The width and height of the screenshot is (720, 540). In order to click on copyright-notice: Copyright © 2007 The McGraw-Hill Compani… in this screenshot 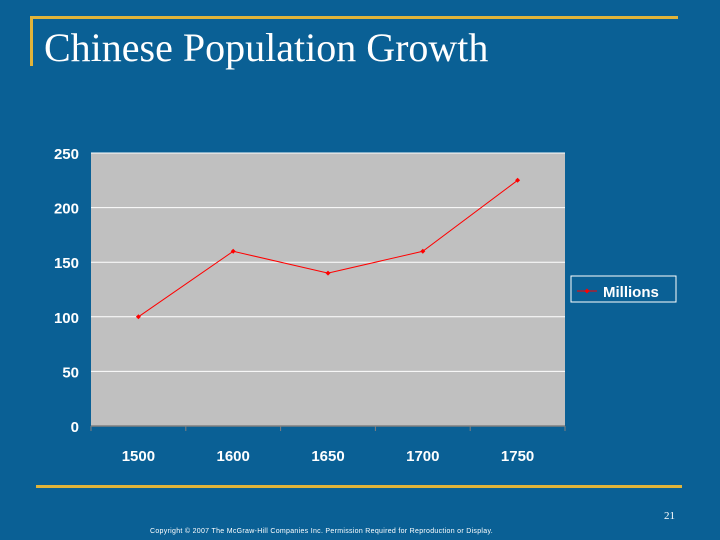, I will do `click(321, 531)`.